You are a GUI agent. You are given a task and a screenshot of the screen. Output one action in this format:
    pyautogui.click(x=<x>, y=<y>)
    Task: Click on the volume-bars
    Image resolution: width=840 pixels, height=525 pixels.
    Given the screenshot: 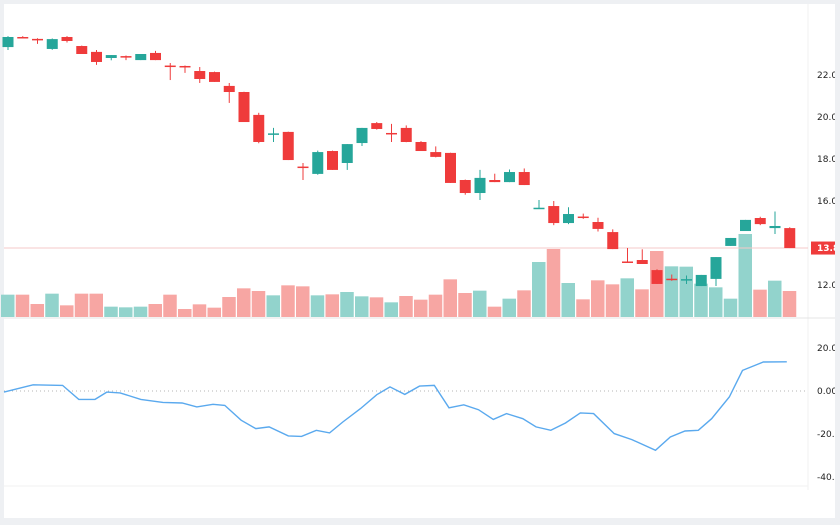 What is the action you would take?
    pyautogui.click(x=399, y=275)
    